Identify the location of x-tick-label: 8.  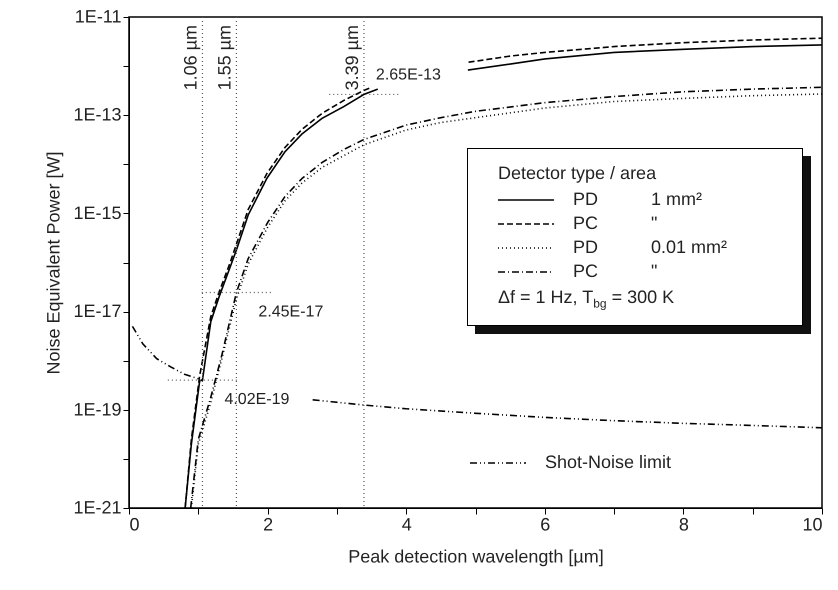
(683, 524).